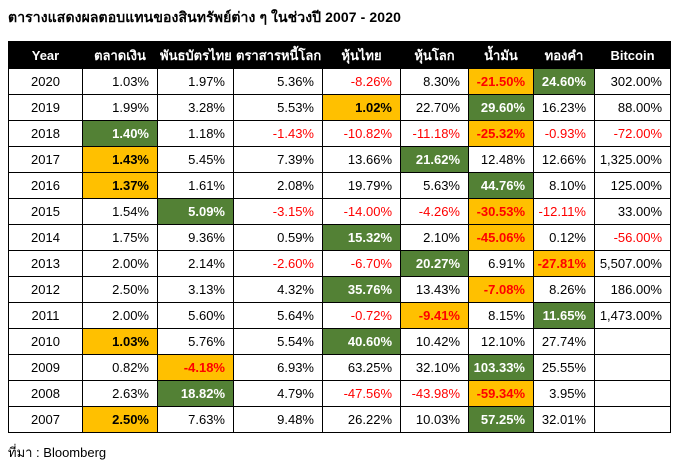 This screenshot has height=468, width=678. I want to click on value-cell: 1.99%, so click(120, 107).